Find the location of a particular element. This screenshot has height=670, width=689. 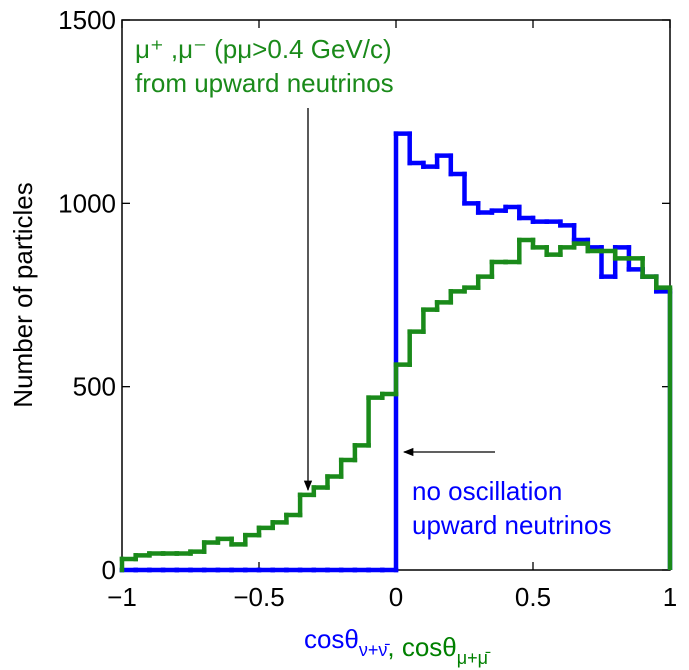

annotation: μ⁺ ,μ⁻ (pμ>0.4 GeV/c) is located at coordinates (263, 49).